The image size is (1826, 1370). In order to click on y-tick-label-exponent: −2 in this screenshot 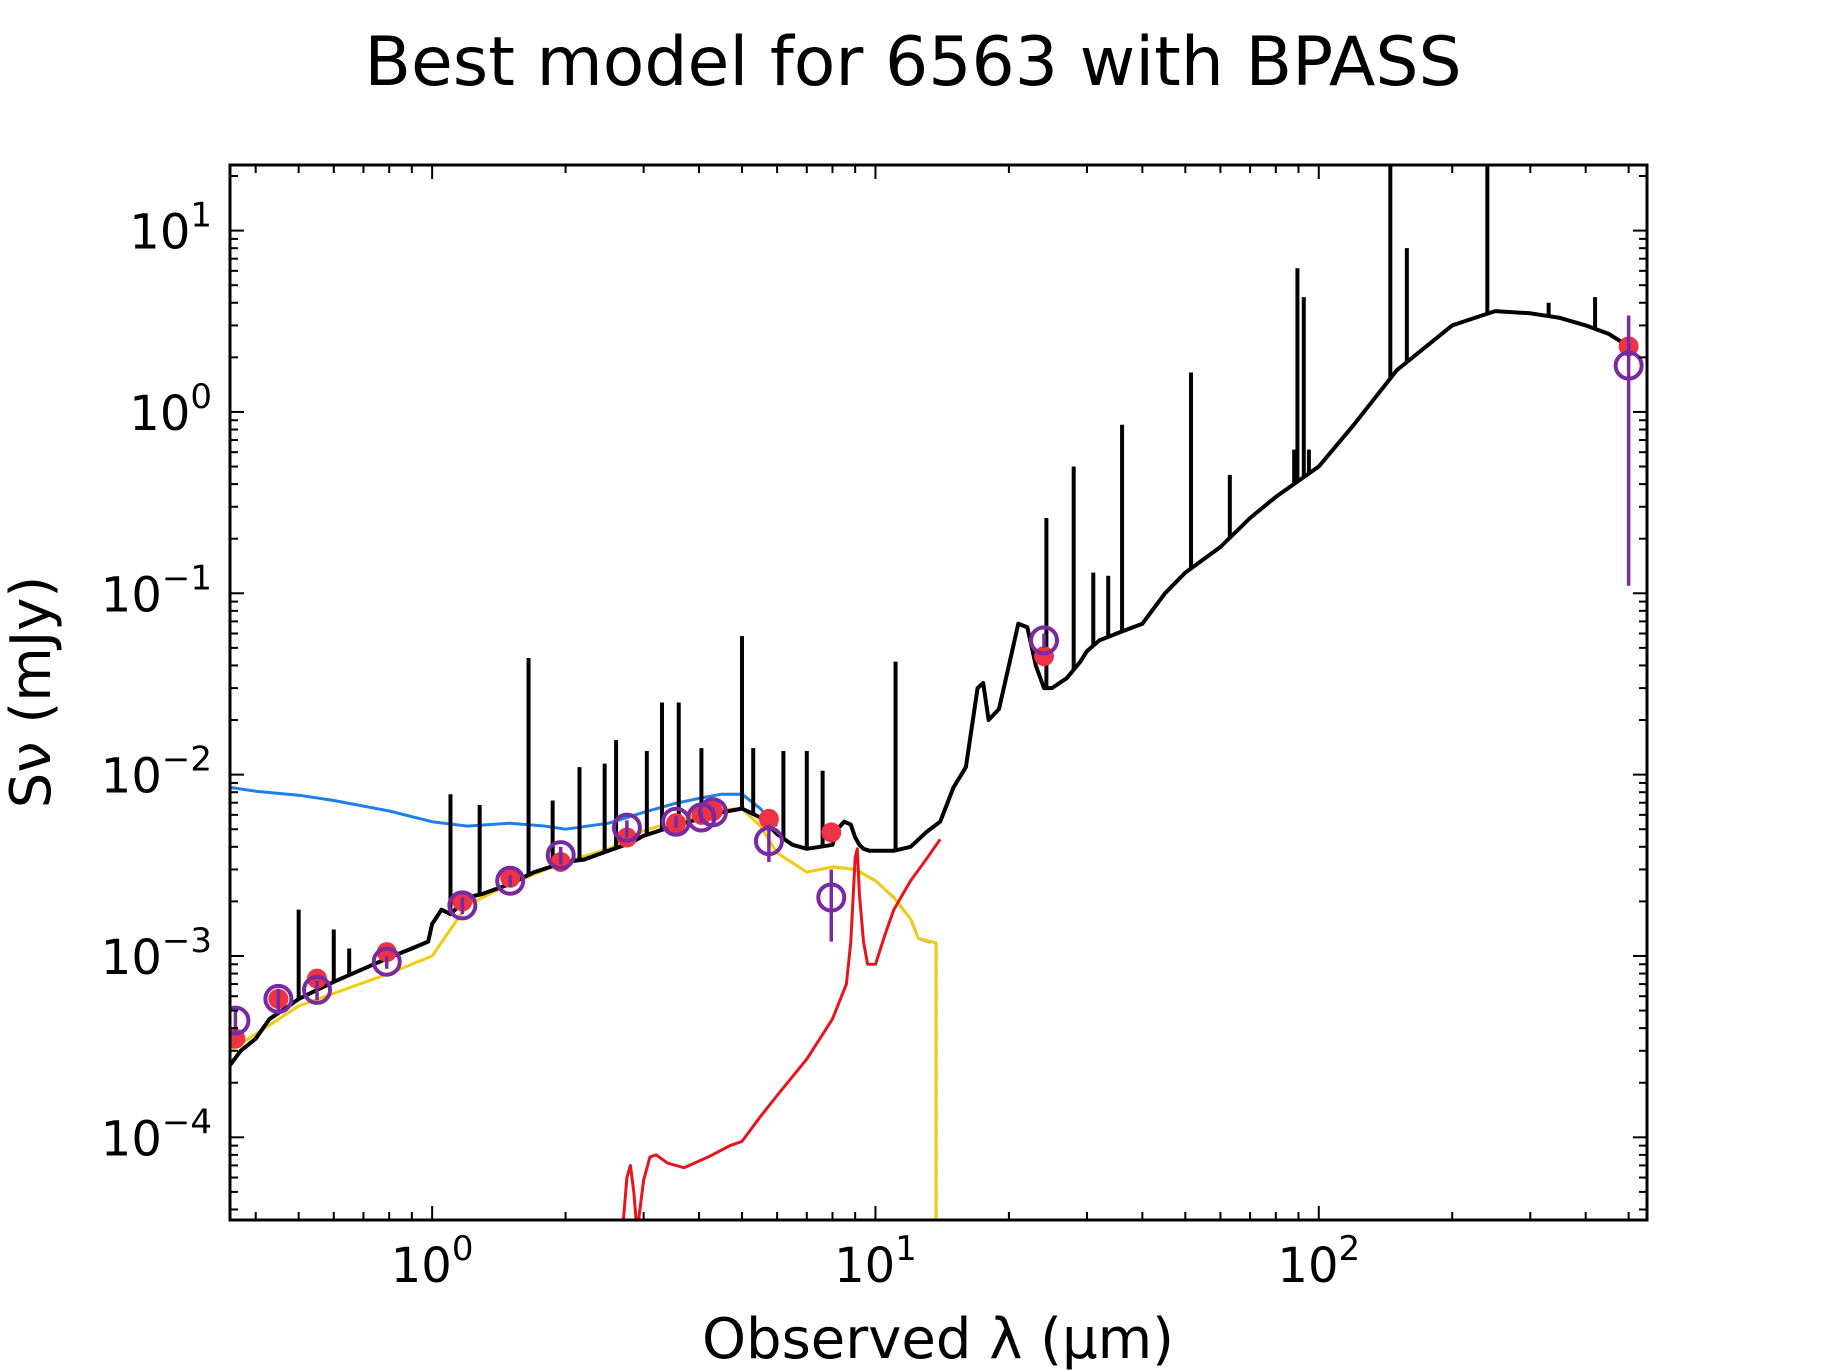, I will do `click(187, 760)`.